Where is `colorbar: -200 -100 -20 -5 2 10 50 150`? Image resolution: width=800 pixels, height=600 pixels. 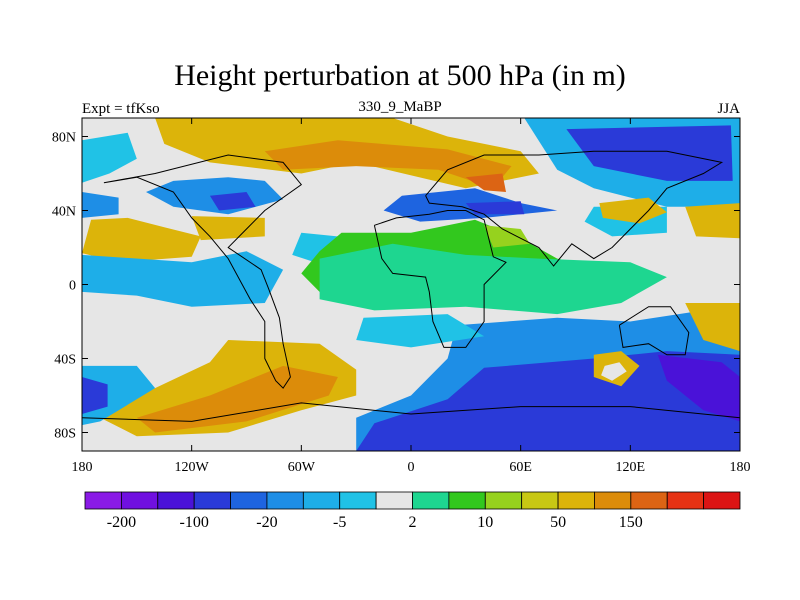 colorbar: -200 -100 -20 -5 2 10 50 150 is located at coordinates (412, 511).